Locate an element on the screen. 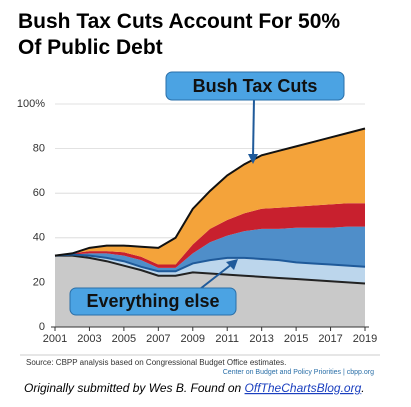  y-tick-label: 0 is located at coordinates (42, 327).